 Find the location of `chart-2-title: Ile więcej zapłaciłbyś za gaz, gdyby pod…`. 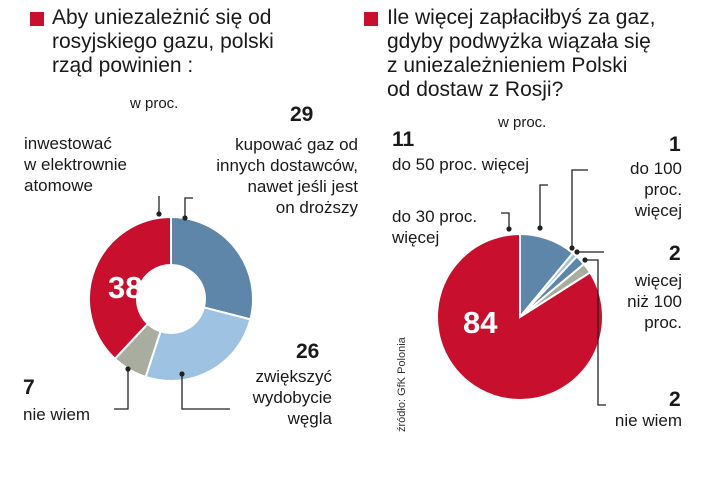

chart-2-title: Ile więcej zapłaciłbyś za gaz, gdyby pod… is located at coordinates (521, 53).